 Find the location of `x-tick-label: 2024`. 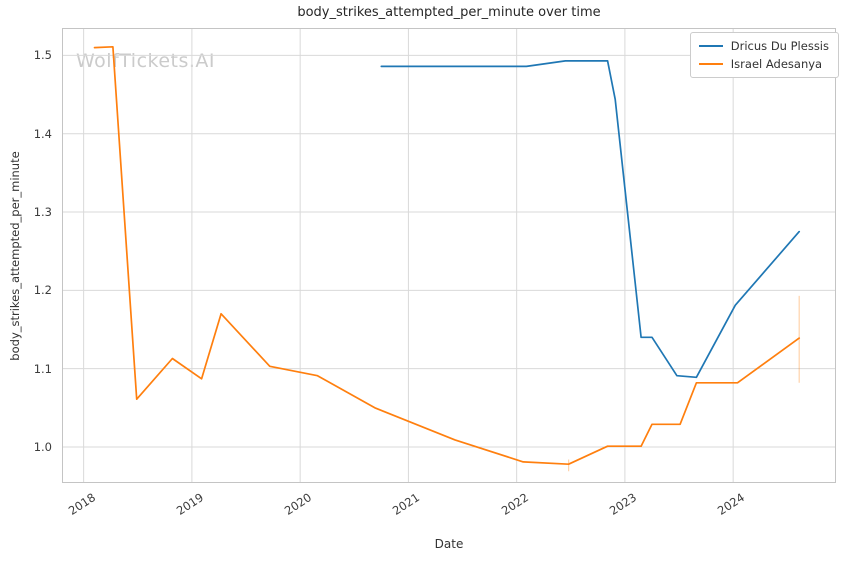

x-tick-label: 2024 is located at coordinates (731, 504).